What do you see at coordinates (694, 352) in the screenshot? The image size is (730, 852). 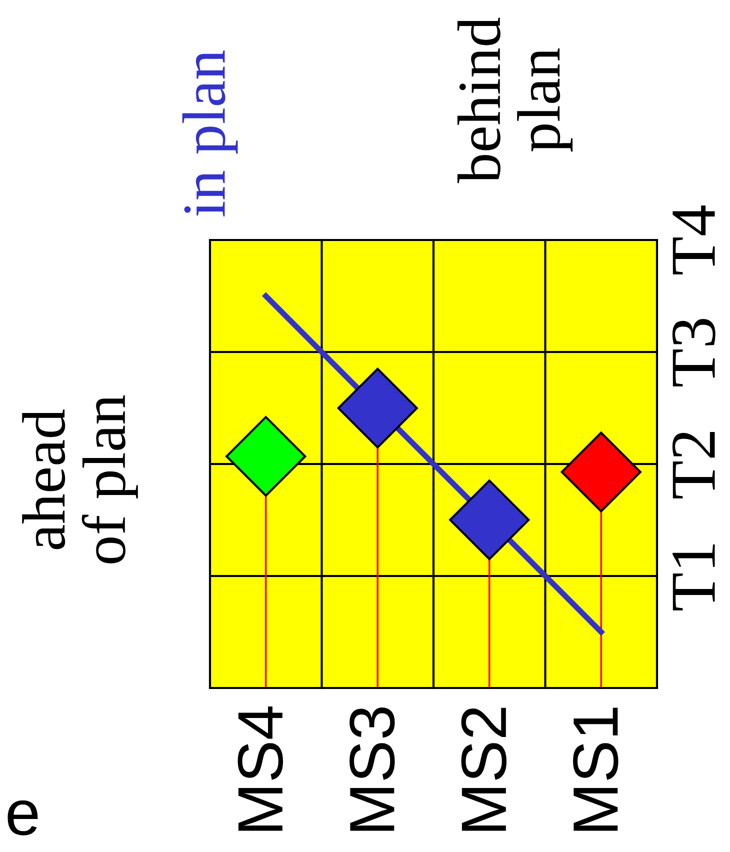 I see `text: T3` at bounding box center [694, 352].